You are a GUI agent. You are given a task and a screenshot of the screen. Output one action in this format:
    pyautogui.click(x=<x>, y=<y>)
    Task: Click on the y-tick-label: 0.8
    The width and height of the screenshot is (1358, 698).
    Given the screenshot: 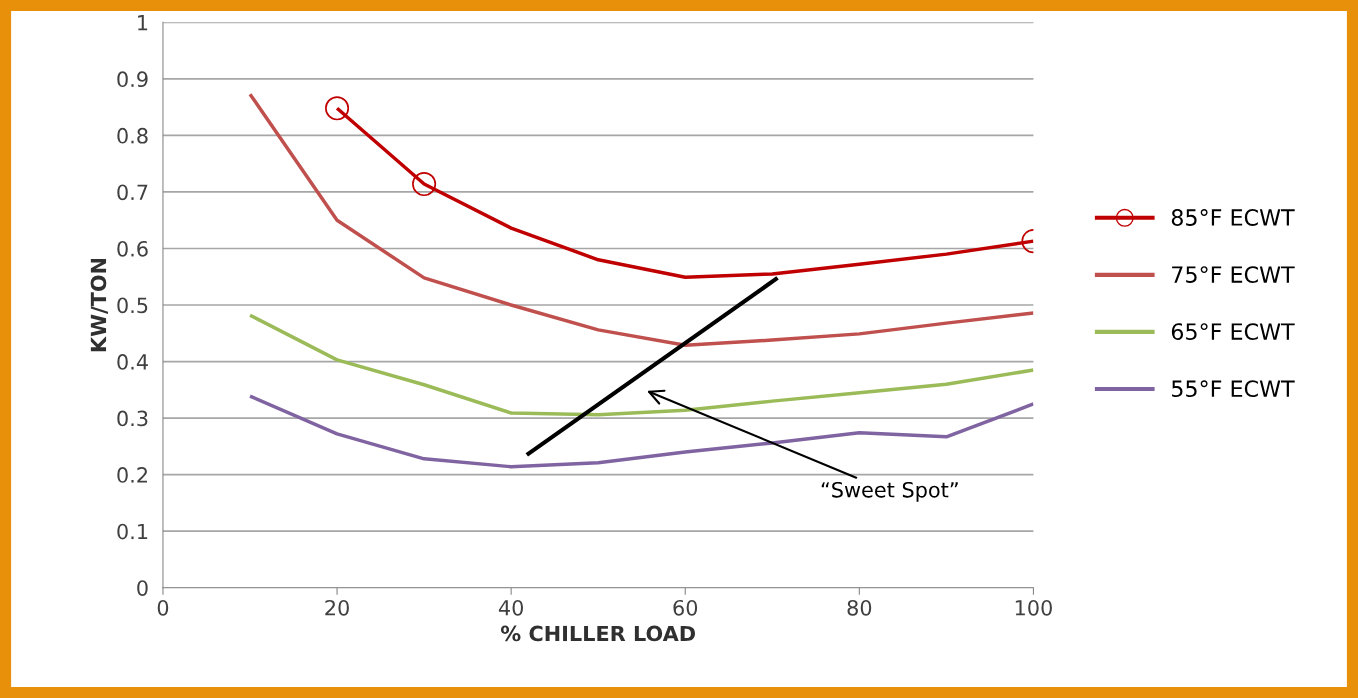 What is the action you would take?
    pyautogui.click(x=132, y=135)
    